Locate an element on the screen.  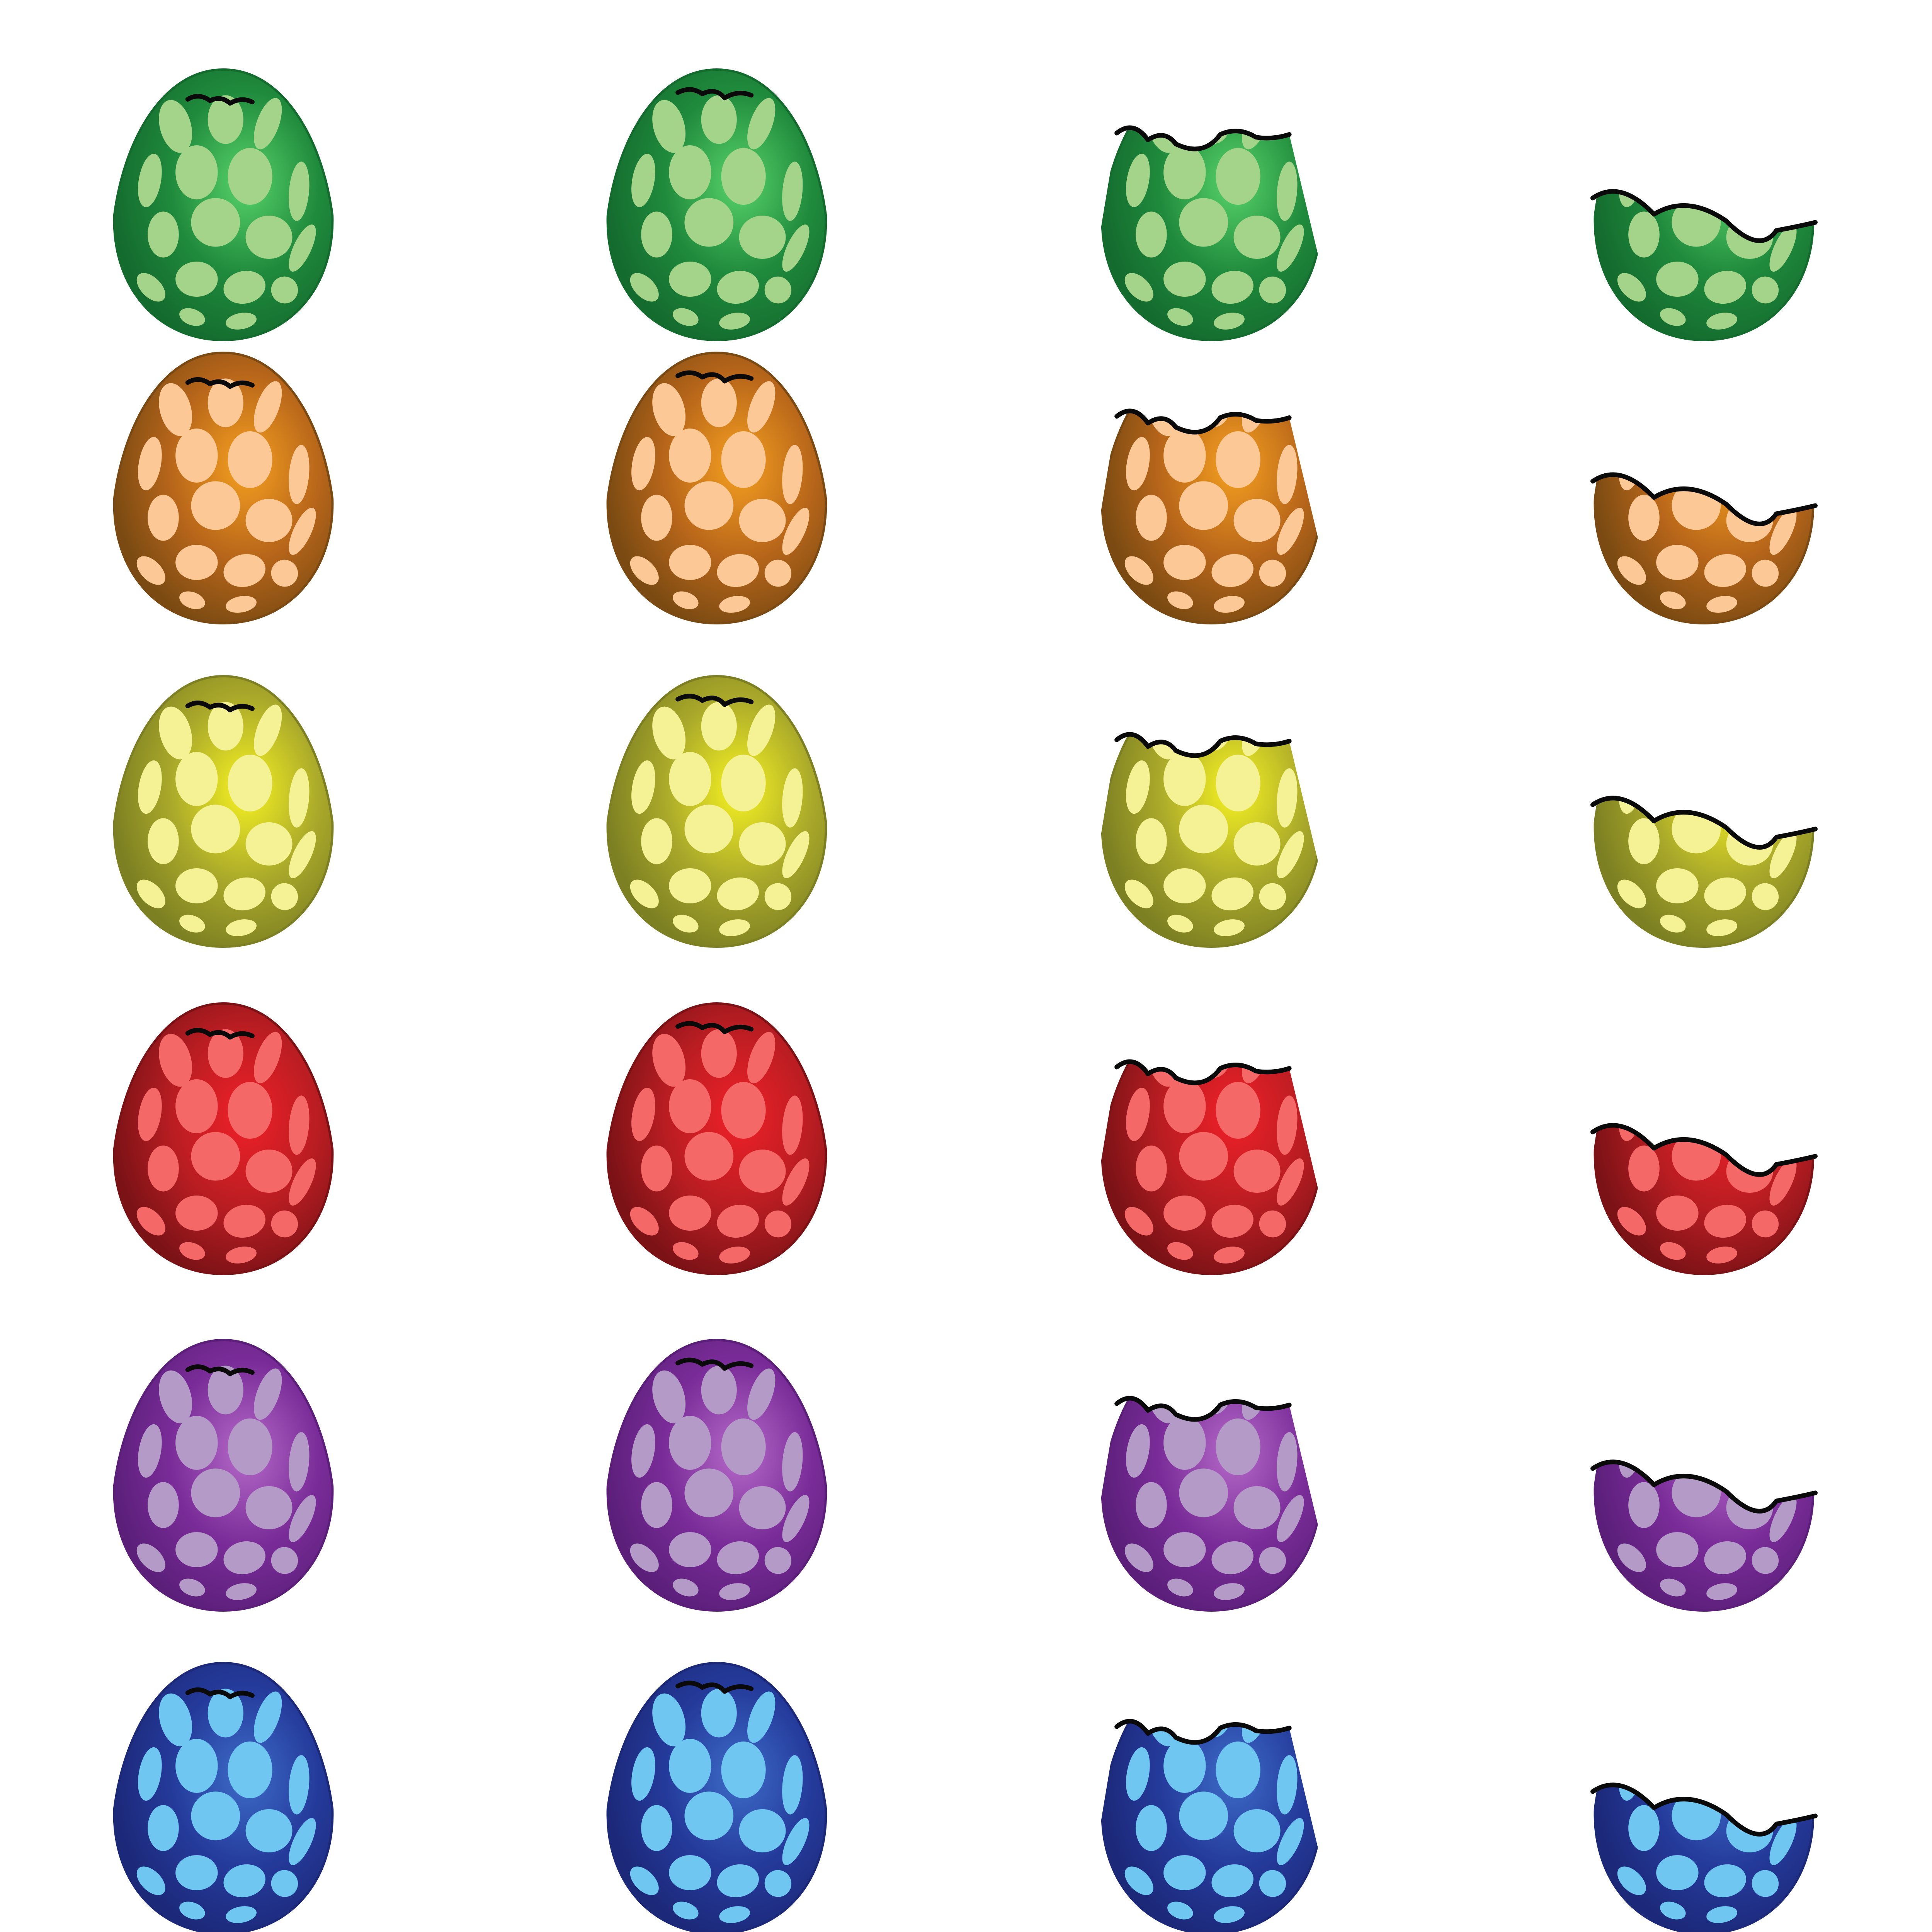
egg-red-bottom-shell is located at coordinates (1704, 1199).